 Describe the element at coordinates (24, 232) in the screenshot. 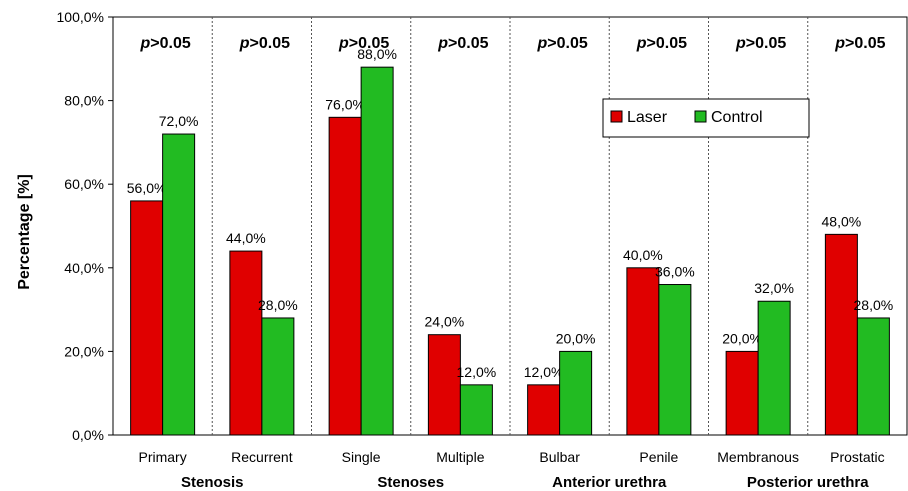

I see `y-axis-label: Percentage [%]` at that location.